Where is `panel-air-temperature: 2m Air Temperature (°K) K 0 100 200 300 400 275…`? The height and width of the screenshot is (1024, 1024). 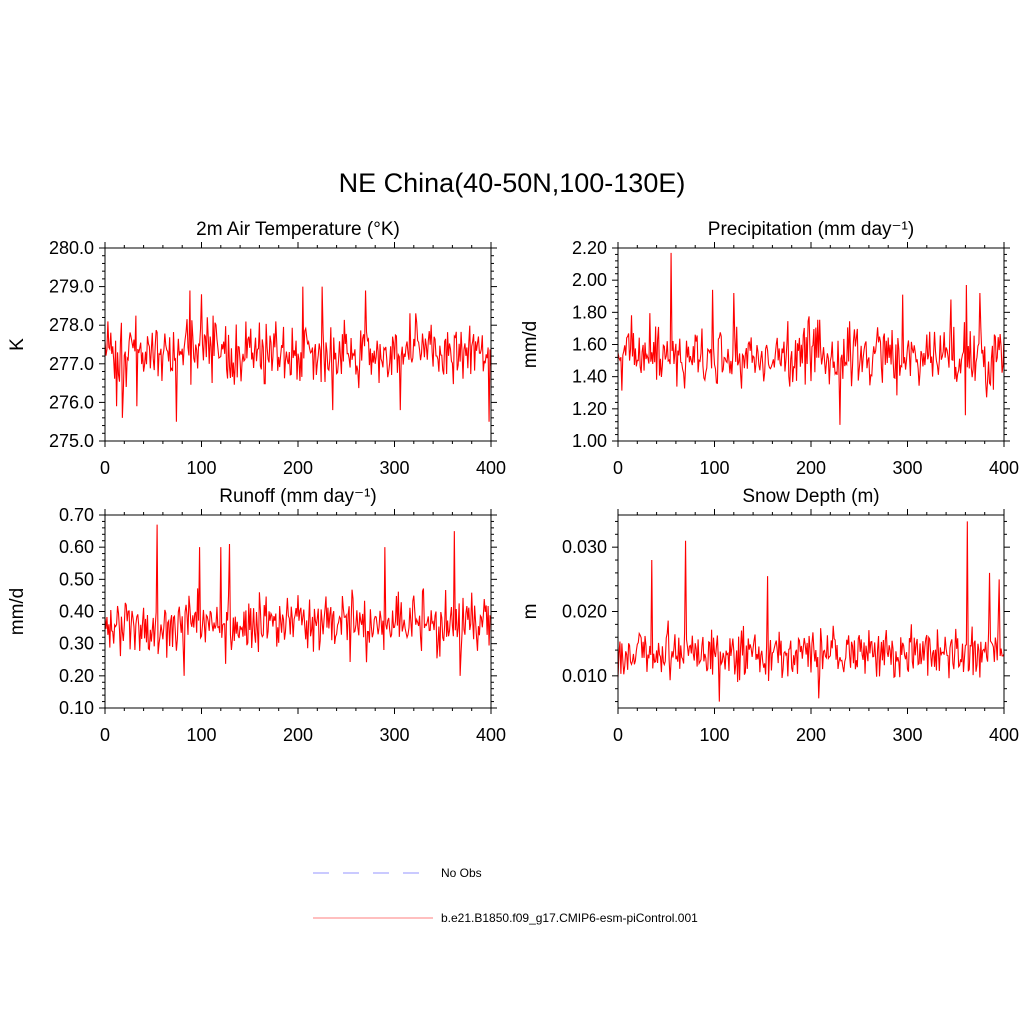 panel-air-temperature: 2m Air Temperature (°K) K 0 100 200 300 400 275… is located at coordinates (256, 348).